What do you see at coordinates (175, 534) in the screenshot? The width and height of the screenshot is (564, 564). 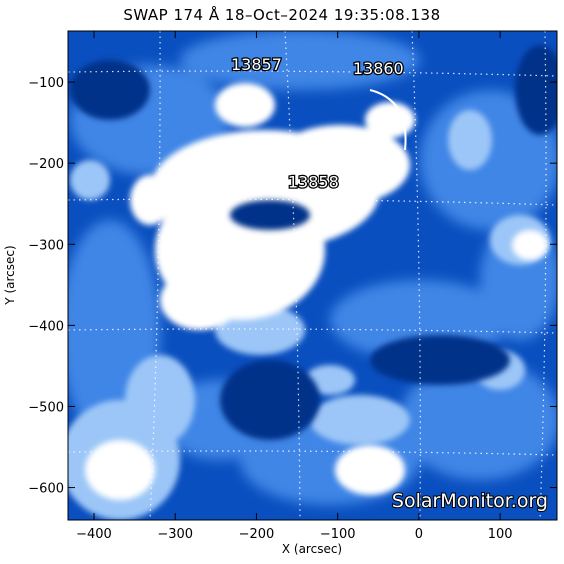 I see `x-tick-label: −300` at bounding box center [175, 534].